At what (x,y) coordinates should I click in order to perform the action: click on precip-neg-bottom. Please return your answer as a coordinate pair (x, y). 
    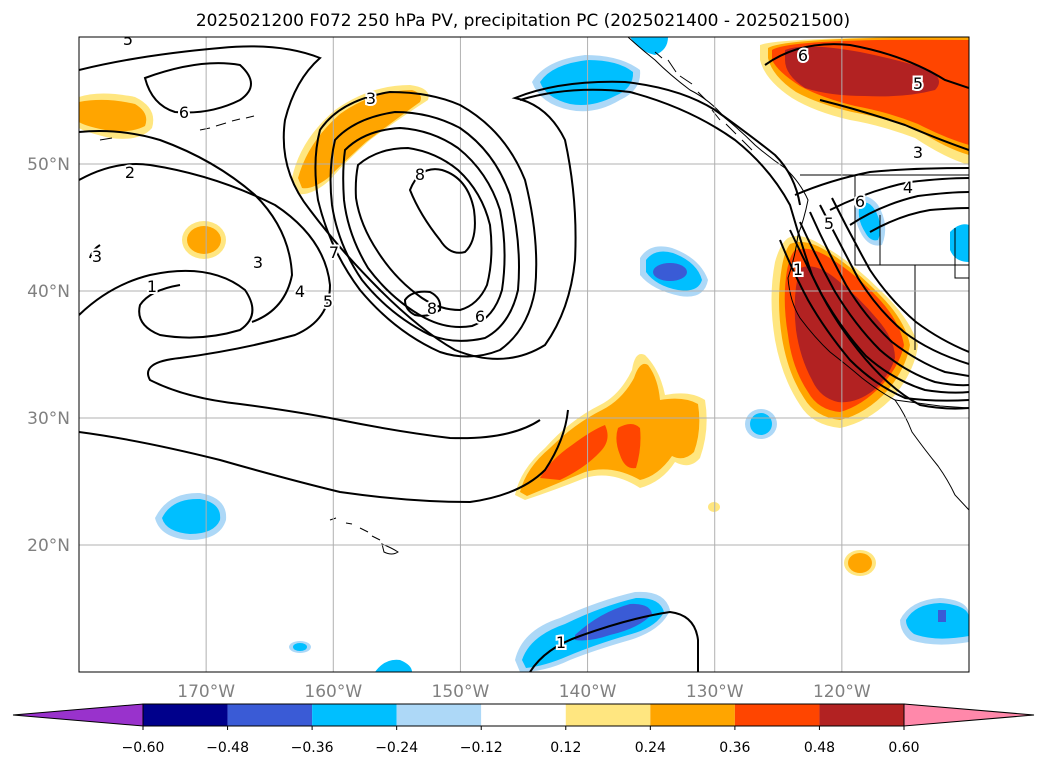
    Looking at the image, I should click on (393, 665).